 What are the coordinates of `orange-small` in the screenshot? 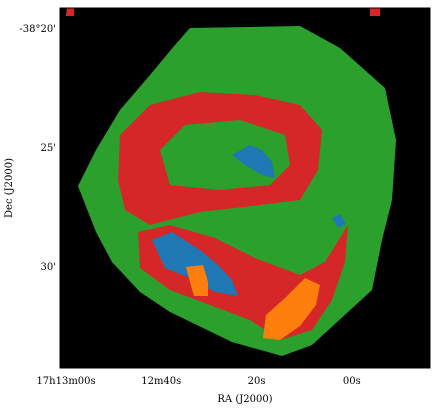 It's located at (197, 280).